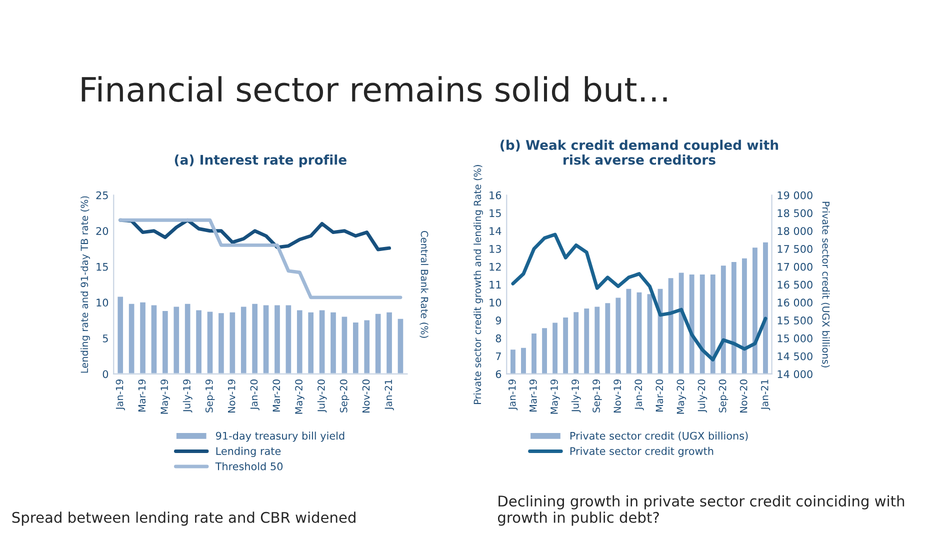 This screenshot has height=542, width=947. What do you see at coordinates (795, 374) in the screenshot?
I see `y2-tick-label: 14 000` at bounding box center [795, 374].